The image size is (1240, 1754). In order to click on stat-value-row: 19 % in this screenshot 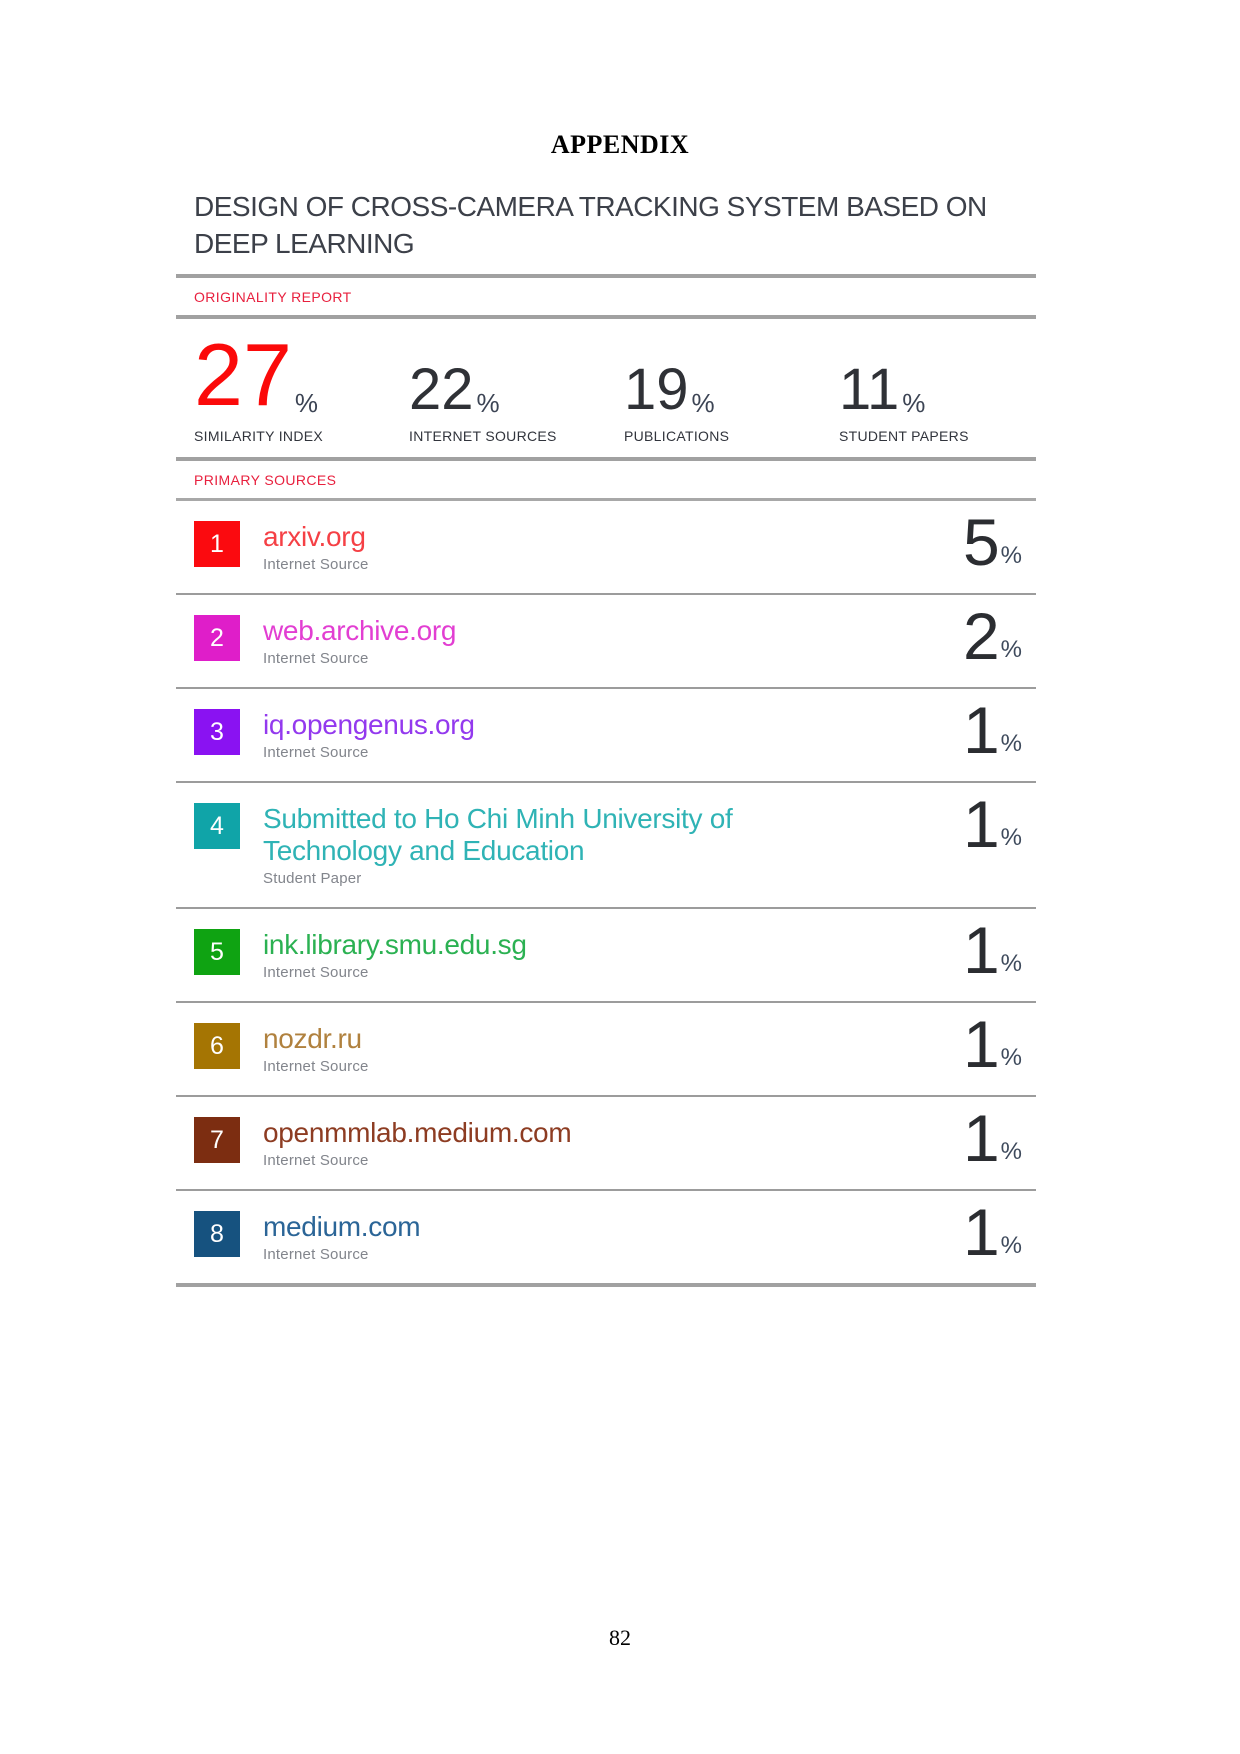, I will do `click(722, 377)`.